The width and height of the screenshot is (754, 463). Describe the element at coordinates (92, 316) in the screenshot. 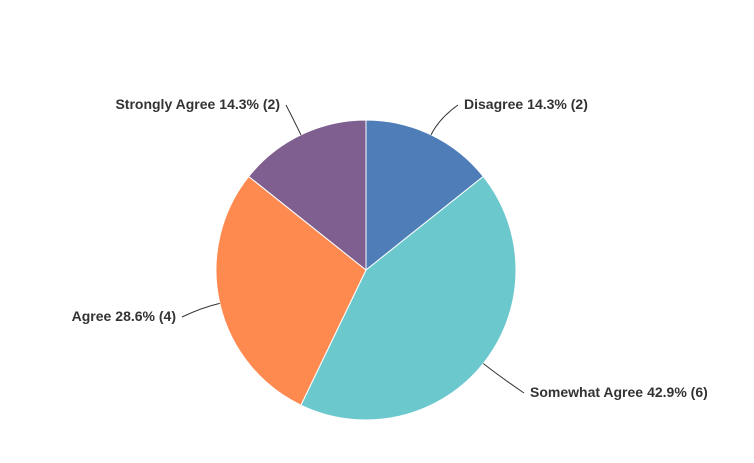

I see `slice-category: Agree` at that location.